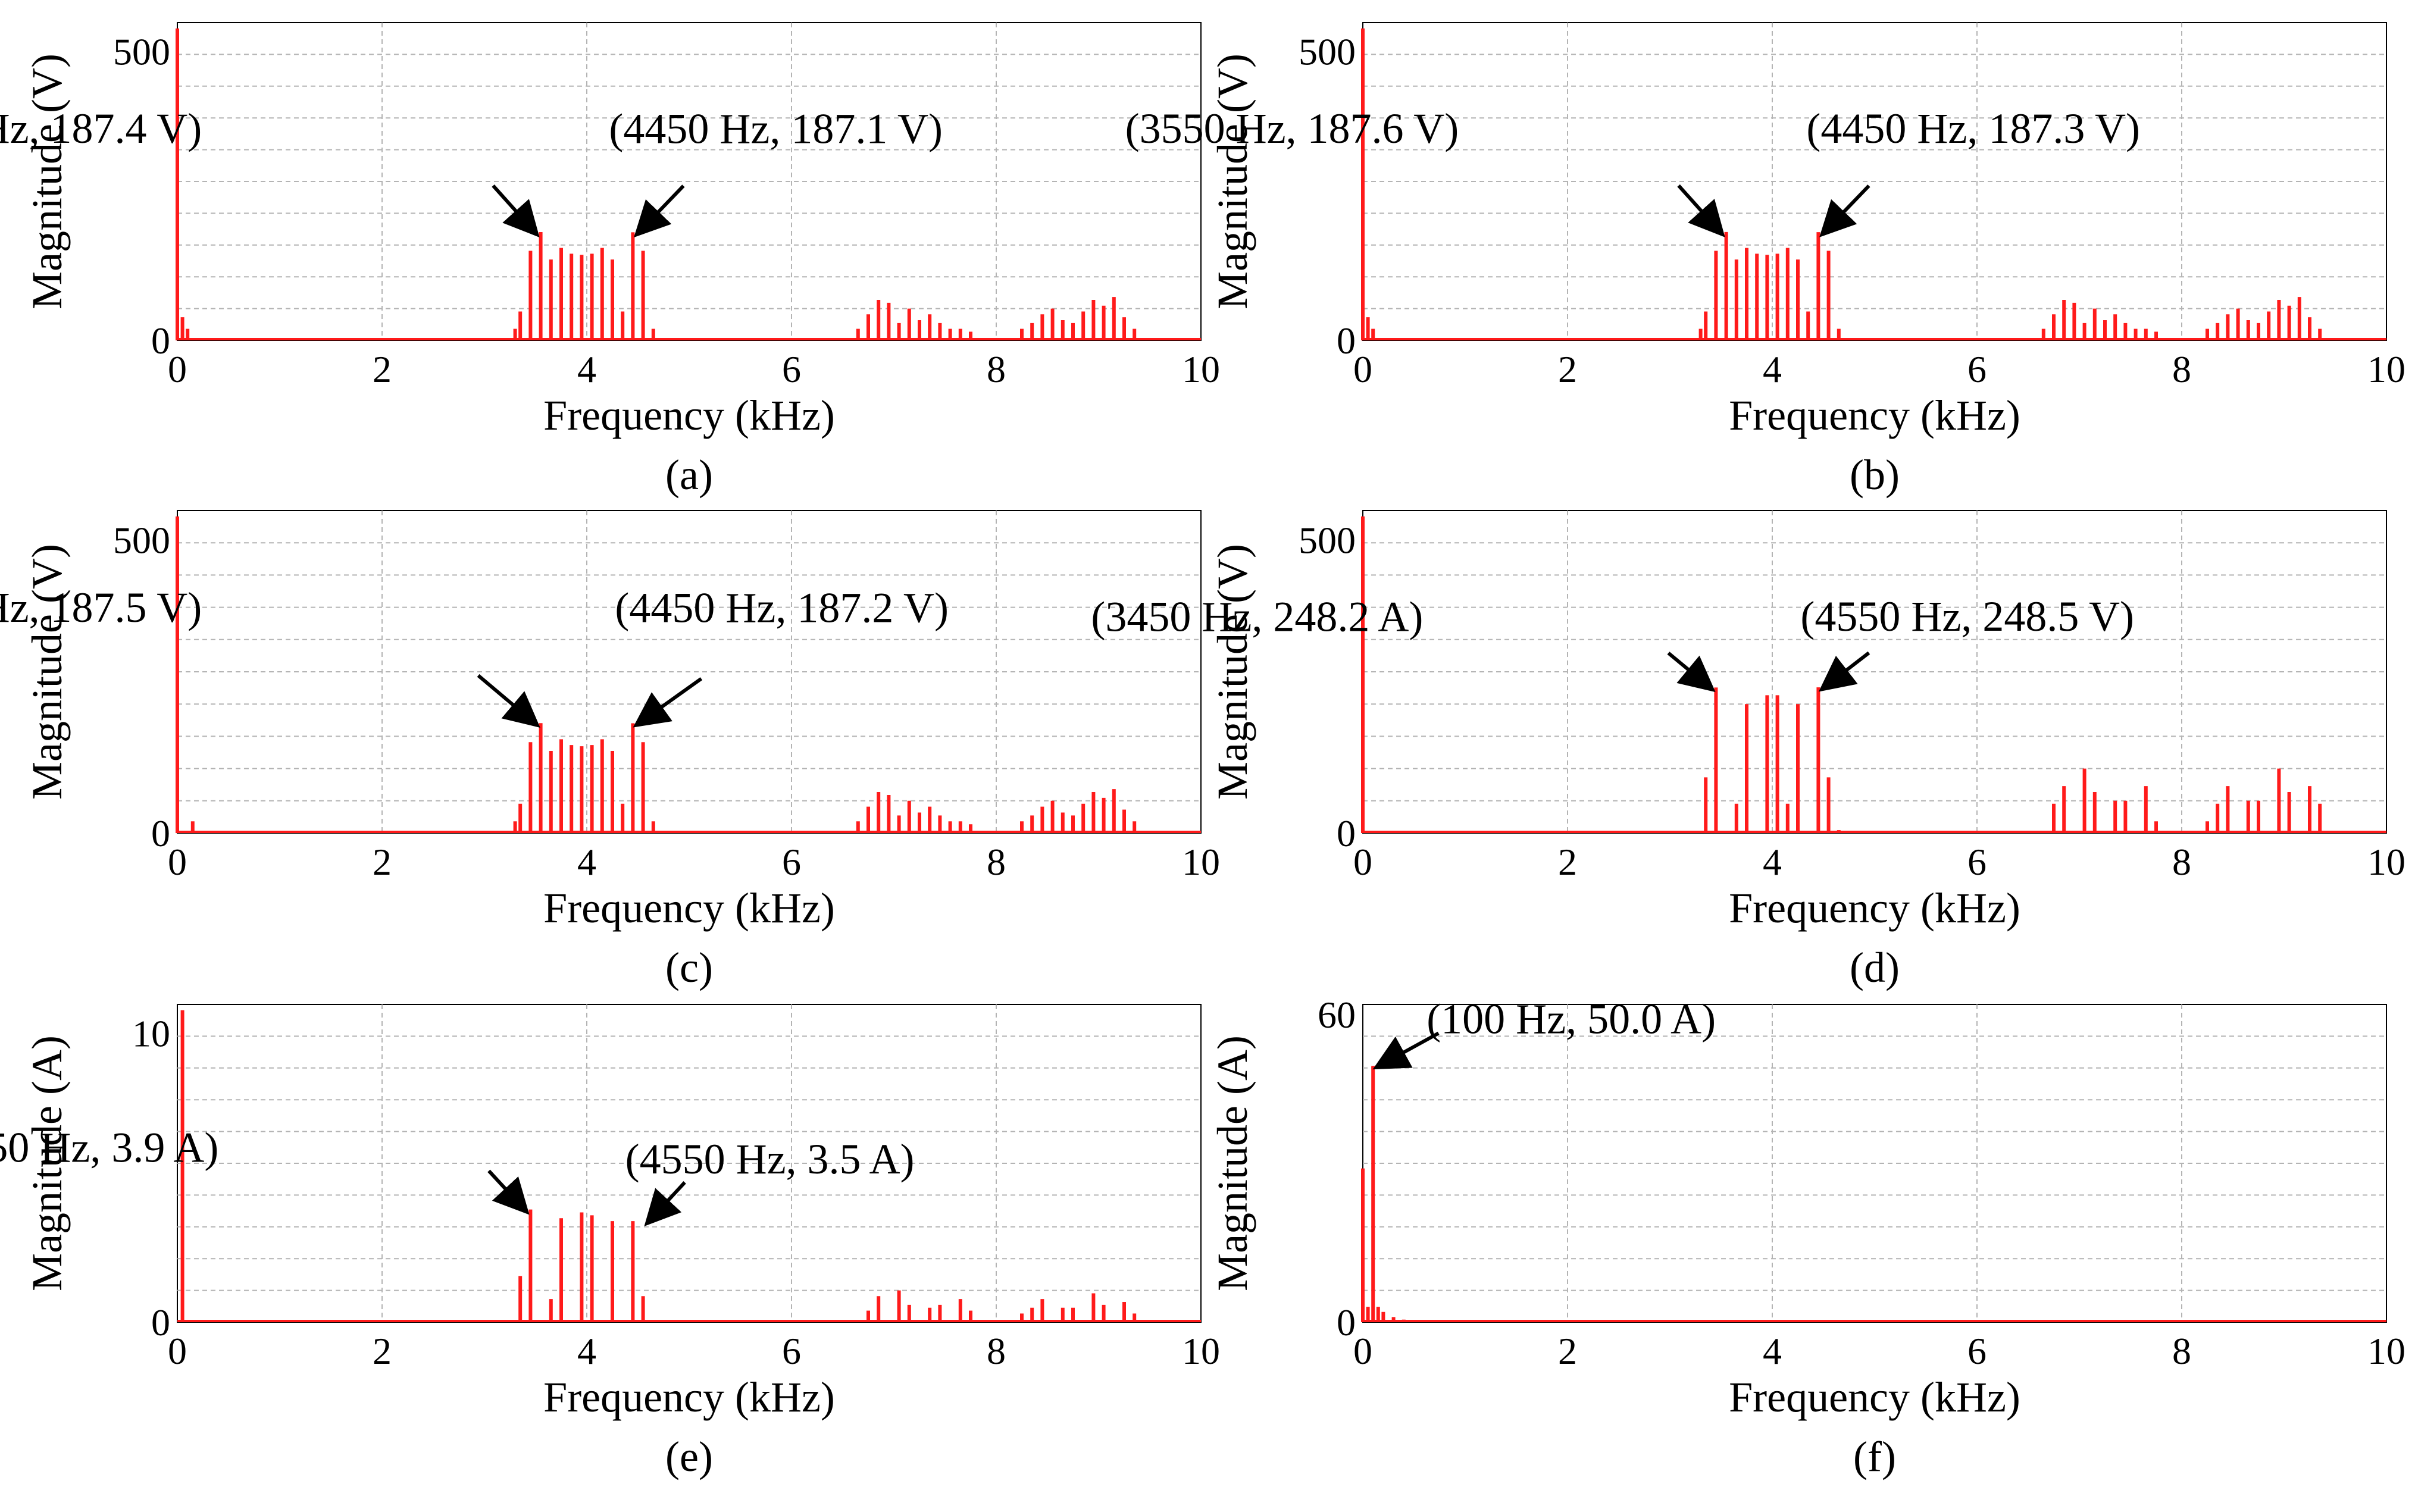  Describe the element at coordinates (689, 1456) in the screenshot. I see `subfigure-caption: (e)` at that location.